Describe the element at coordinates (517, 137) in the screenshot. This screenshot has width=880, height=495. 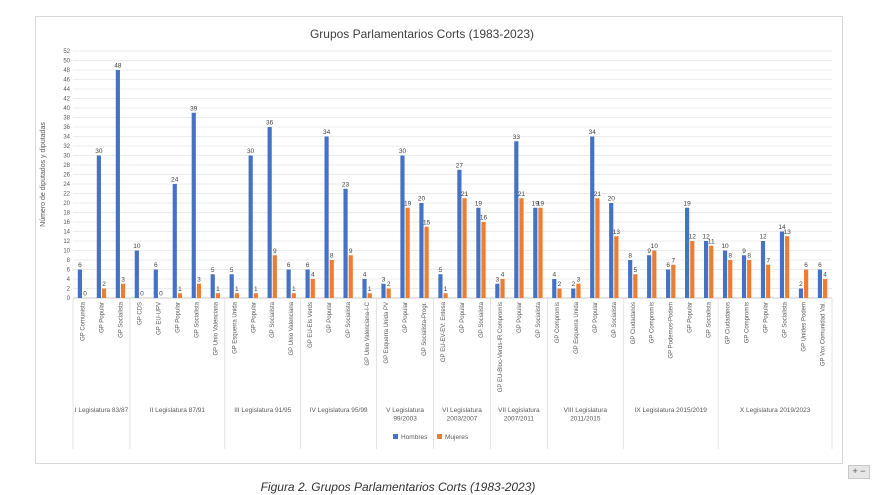
I see `data-label-hombres: 33` at that location.